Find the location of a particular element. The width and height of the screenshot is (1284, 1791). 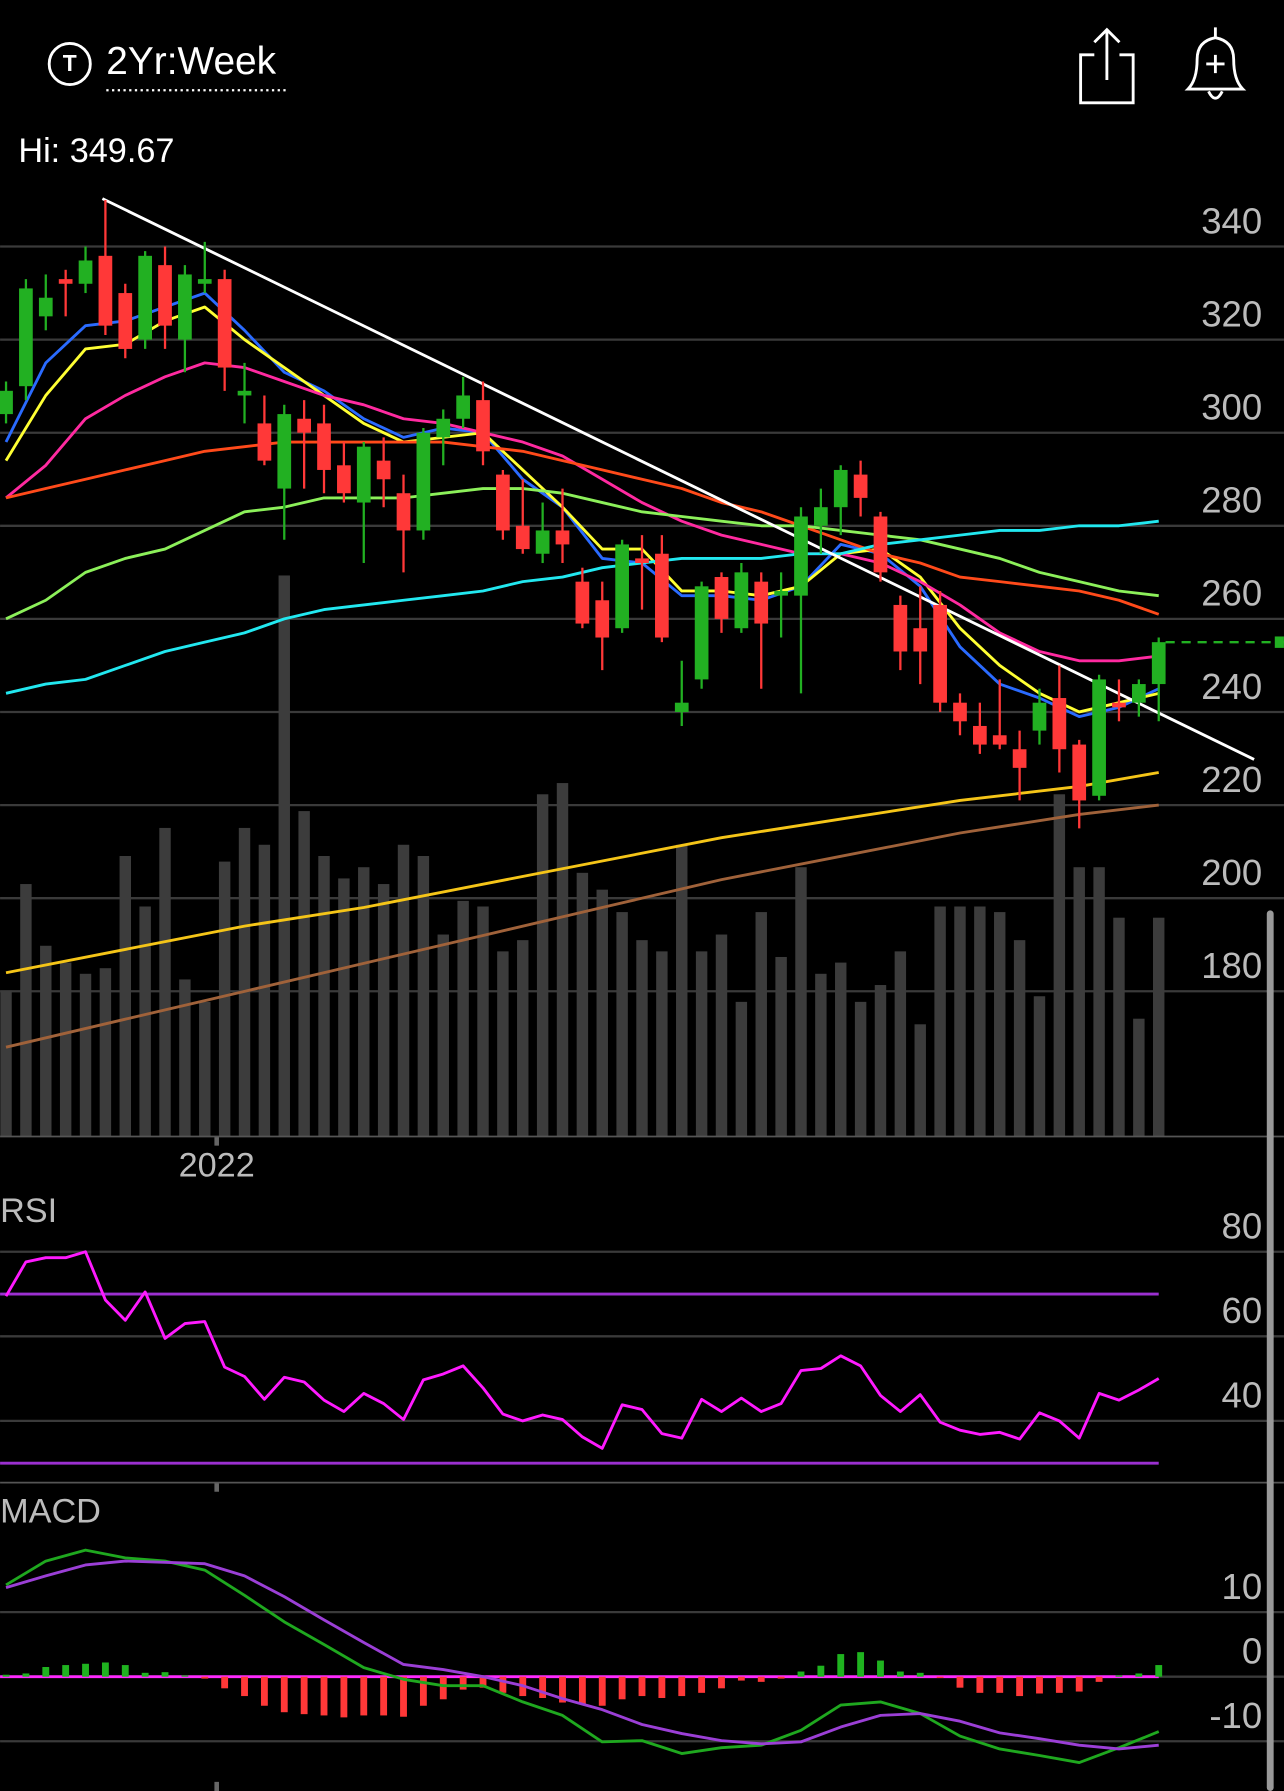

scrollbar is located at coordinates (1270, 1350).